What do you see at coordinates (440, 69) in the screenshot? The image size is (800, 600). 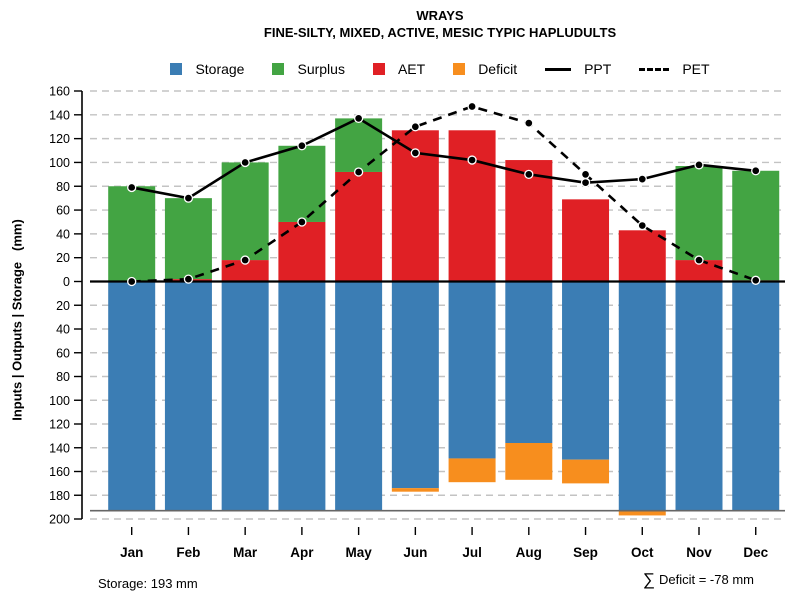 I see `legend: Storage Surplus AET Deficit PPT PET` at bounding box center [440, 69].